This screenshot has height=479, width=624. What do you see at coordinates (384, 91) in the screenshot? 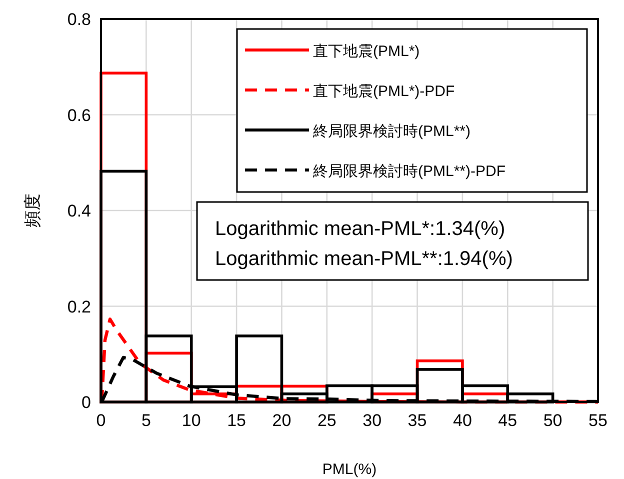
I see `legend-label: 直下地震(PML*)-PDF` at bounding box center [384, 91].